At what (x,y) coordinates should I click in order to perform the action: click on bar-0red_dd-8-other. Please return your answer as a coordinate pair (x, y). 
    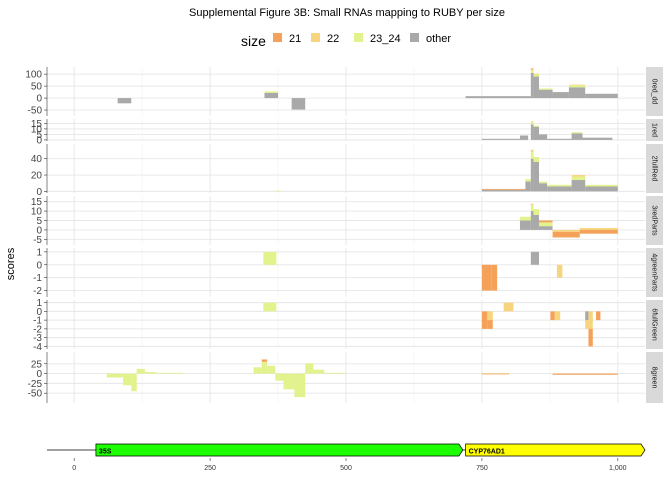
    Looking at the image, I should click on (577, 92).